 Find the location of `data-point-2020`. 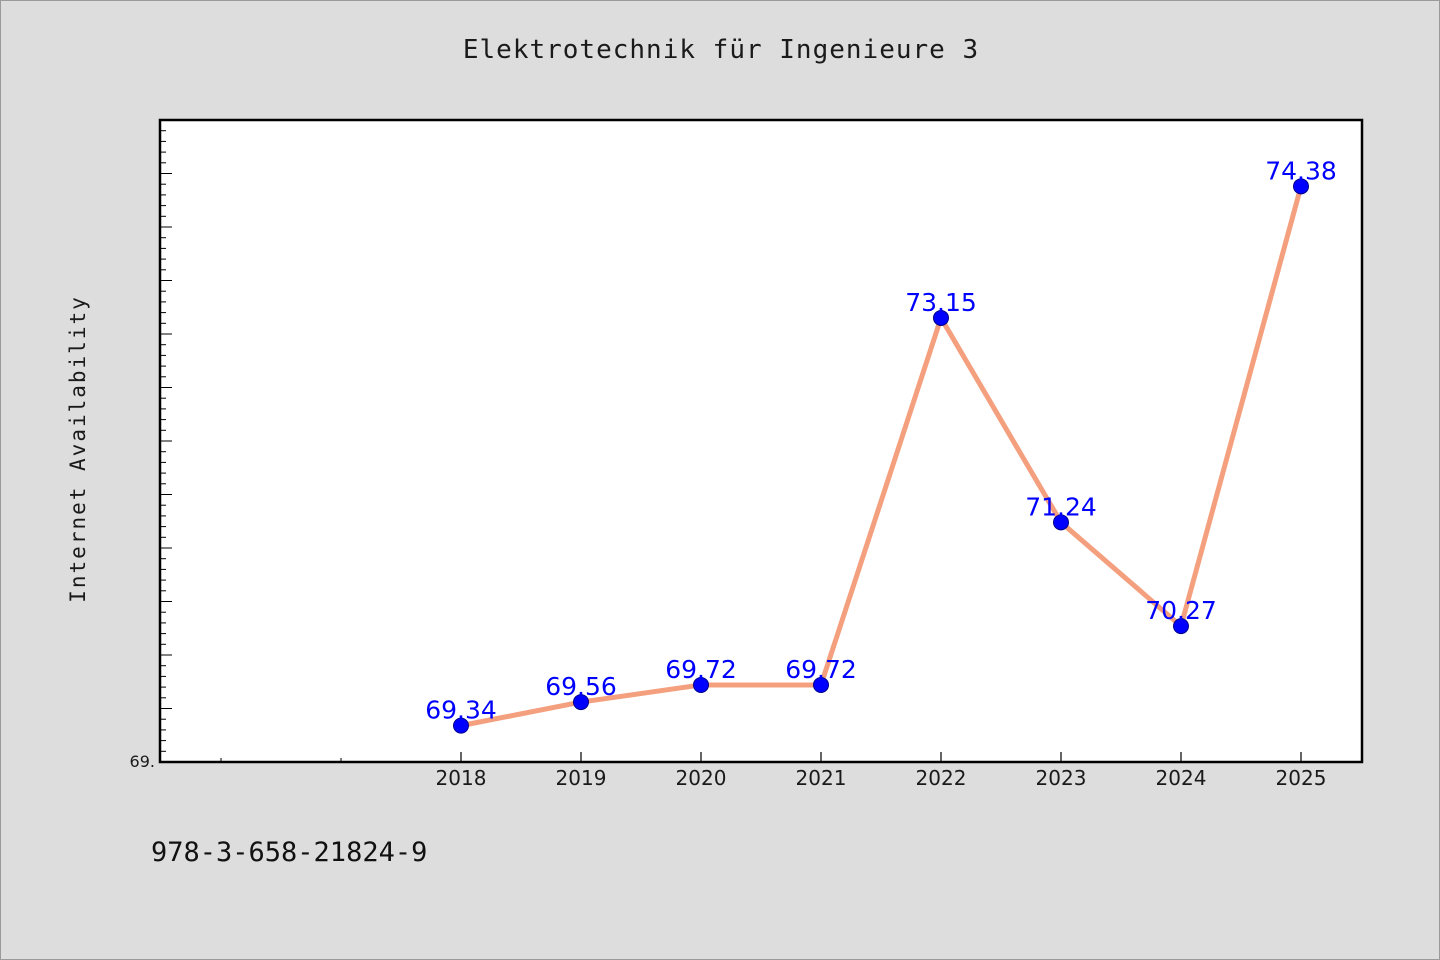

data-point-2020 is located at coordinates (701, 684).